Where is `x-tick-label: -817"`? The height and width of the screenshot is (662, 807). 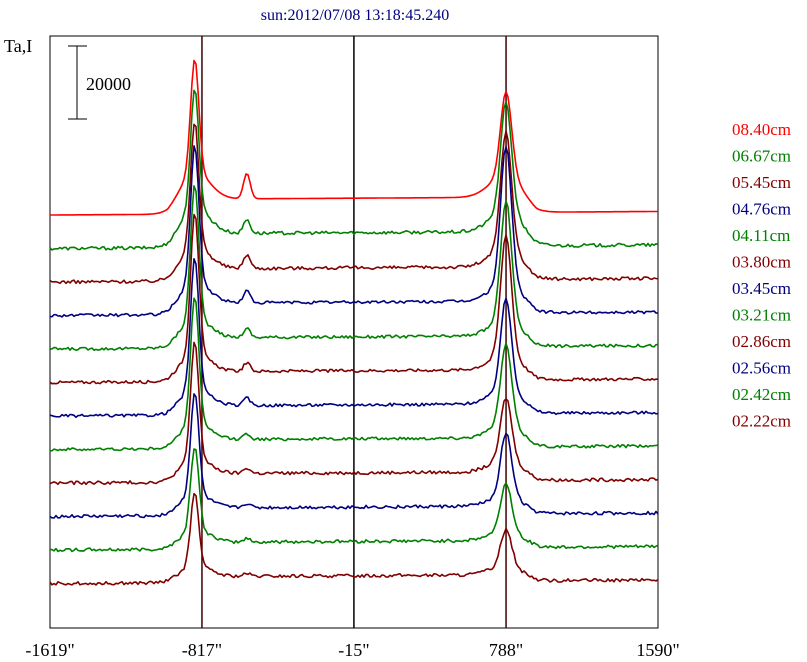 x-tick-label: -817" is located at coordinates (202, 650).